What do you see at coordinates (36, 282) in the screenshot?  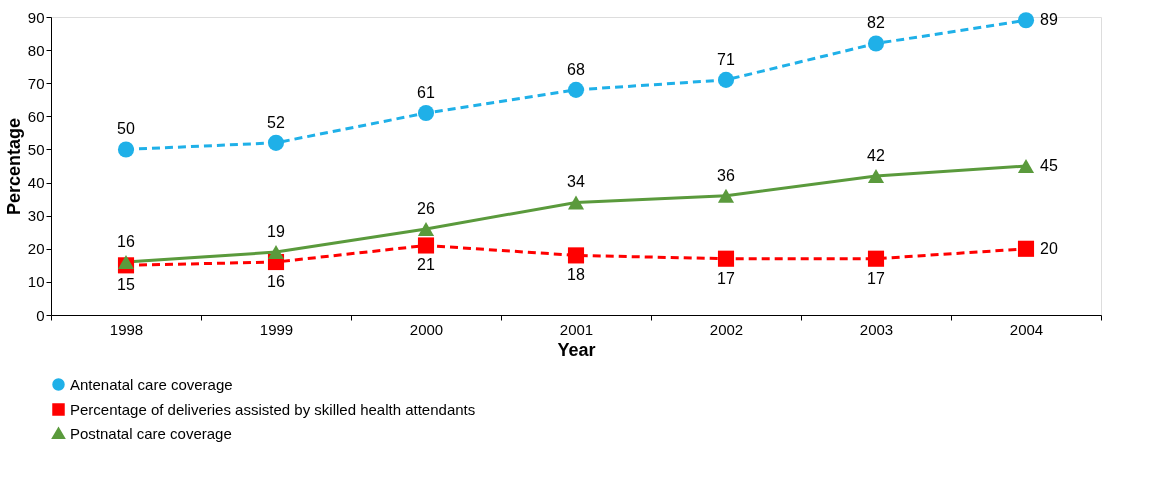 I see `y-tick-label: 10` at bounding box center [36, 282].